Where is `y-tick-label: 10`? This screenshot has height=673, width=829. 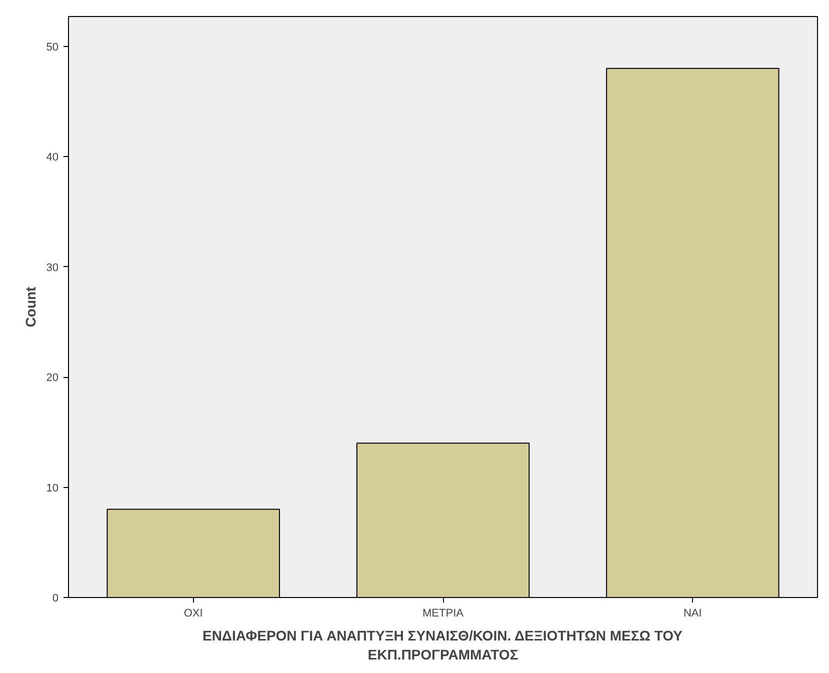 y-tick-label: 10 is located at coordinates (52, 488).